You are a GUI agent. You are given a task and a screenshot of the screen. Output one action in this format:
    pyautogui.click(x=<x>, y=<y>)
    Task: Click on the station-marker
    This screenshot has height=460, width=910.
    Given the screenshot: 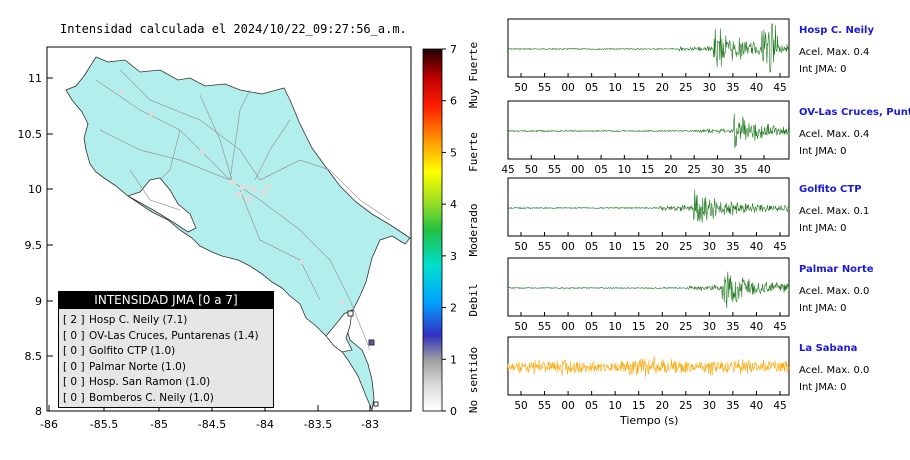 What is the action you would take?
    pyautogui.click(x=371, y=342)
    